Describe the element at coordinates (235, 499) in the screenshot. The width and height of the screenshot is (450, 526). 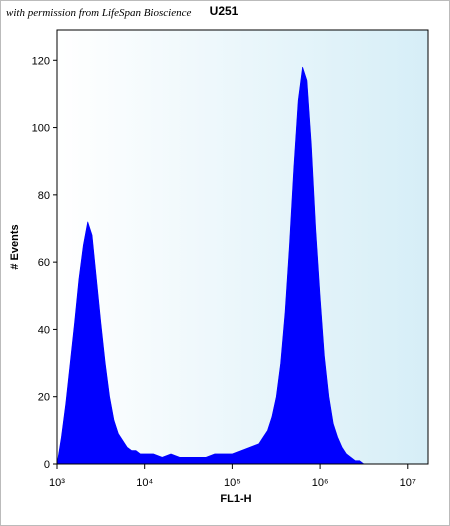
I see `x-axis-label: FL1-H` at that location.